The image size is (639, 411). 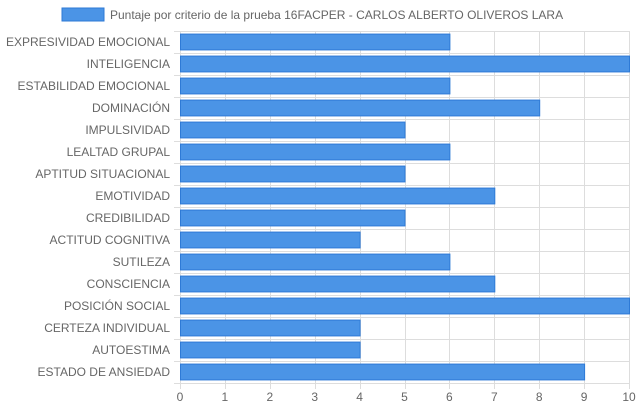 What do you see at coordinates (449, 397) in the screenshot?
I see `x-tick-label: 6` at bounding box center [449, 397].